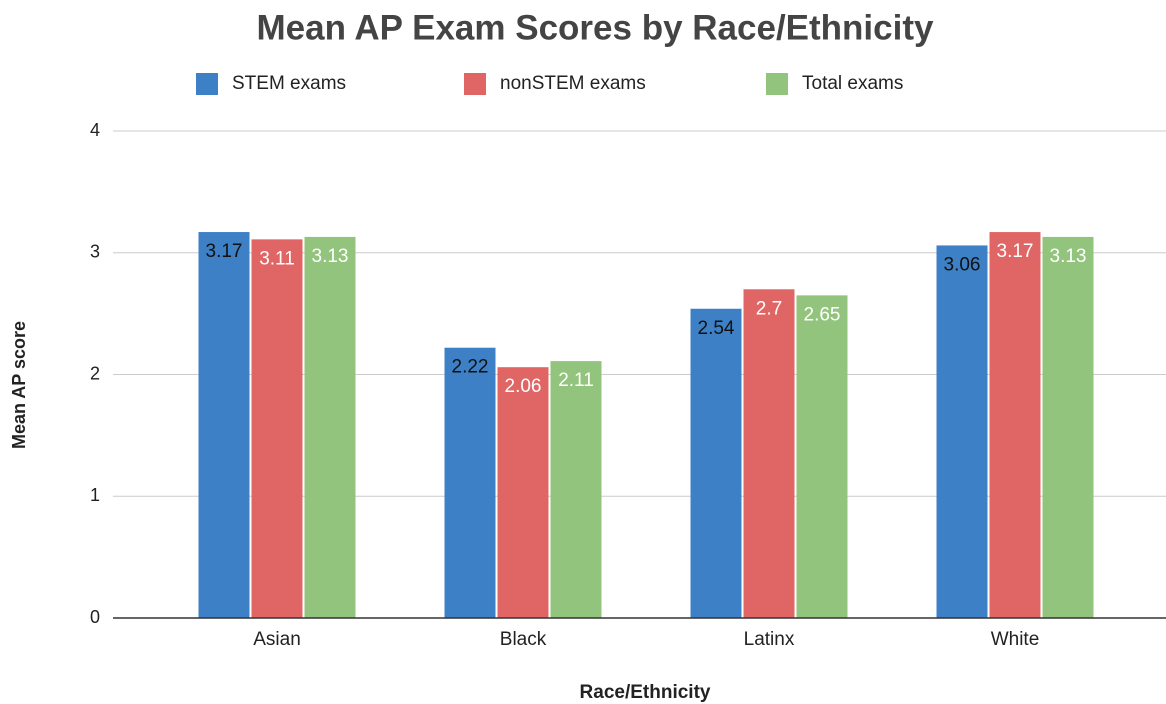 The height and width of the screenshot is (704, 1166). Describe the element at coordinates (645, 692) in the screenshot. I see `x-axis-label: Race/Ethnicity` at that location.